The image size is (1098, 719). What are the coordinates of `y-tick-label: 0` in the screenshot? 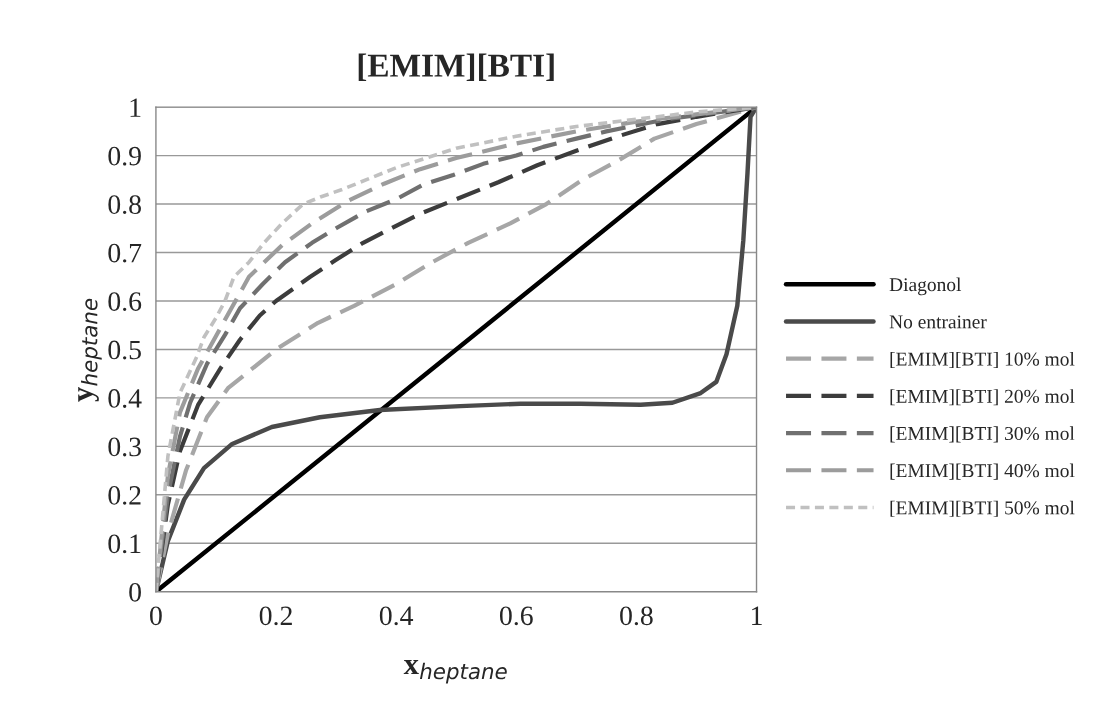 It's located at (135, 592).